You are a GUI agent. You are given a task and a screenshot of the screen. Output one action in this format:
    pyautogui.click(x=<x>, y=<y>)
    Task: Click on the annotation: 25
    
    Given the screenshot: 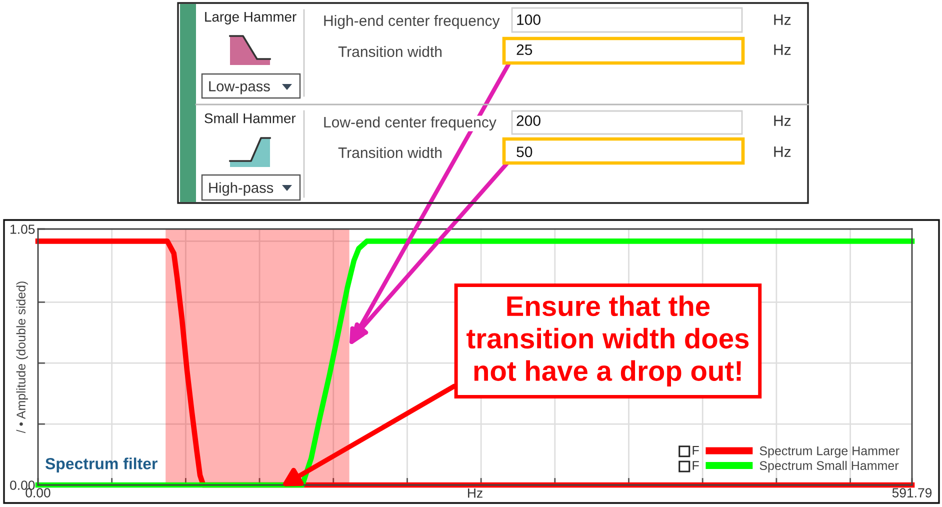 What is the action you would take?
    pyautogui.click(x=524, y=50)
    